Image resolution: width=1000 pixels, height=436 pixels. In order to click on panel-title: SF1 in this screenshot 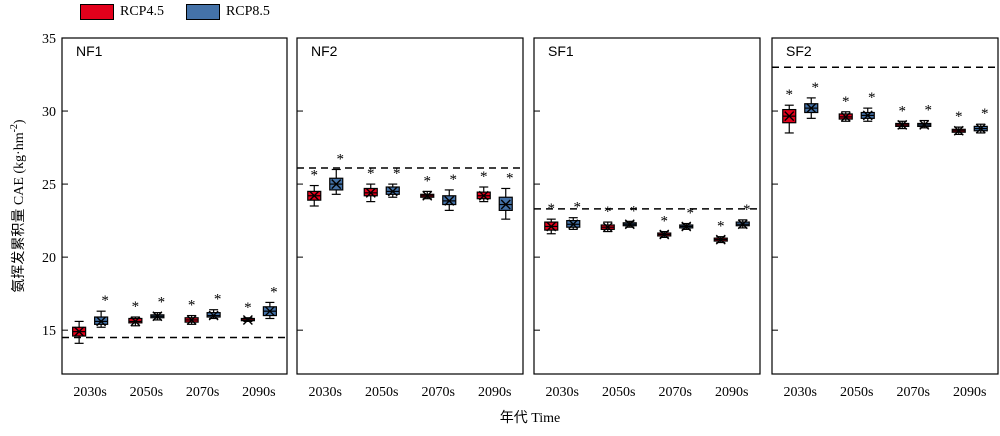, I will do `click(561, 51)`.